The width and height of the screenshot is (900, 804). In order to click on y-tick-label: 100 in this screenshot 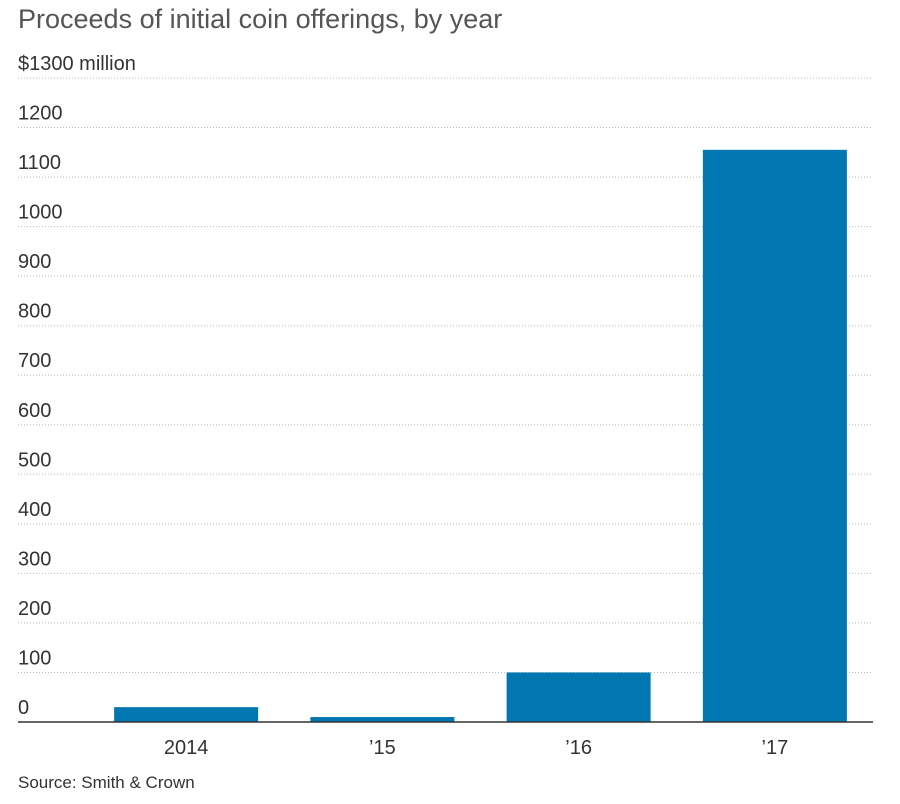, I will do `click(34, 658)`.